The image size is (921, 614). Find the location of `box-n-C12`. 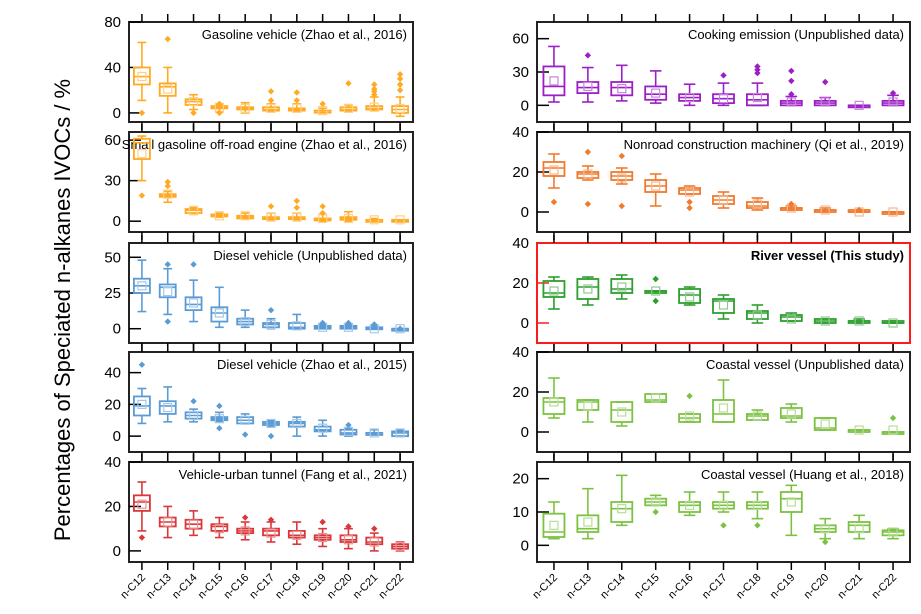

box-n-C12 is located at coordinates (142, 167).